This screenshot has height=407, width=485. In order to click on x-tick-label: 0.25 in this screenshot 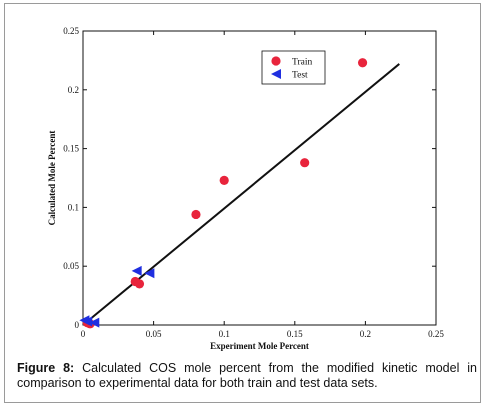, I will do `click(436, 334)`.